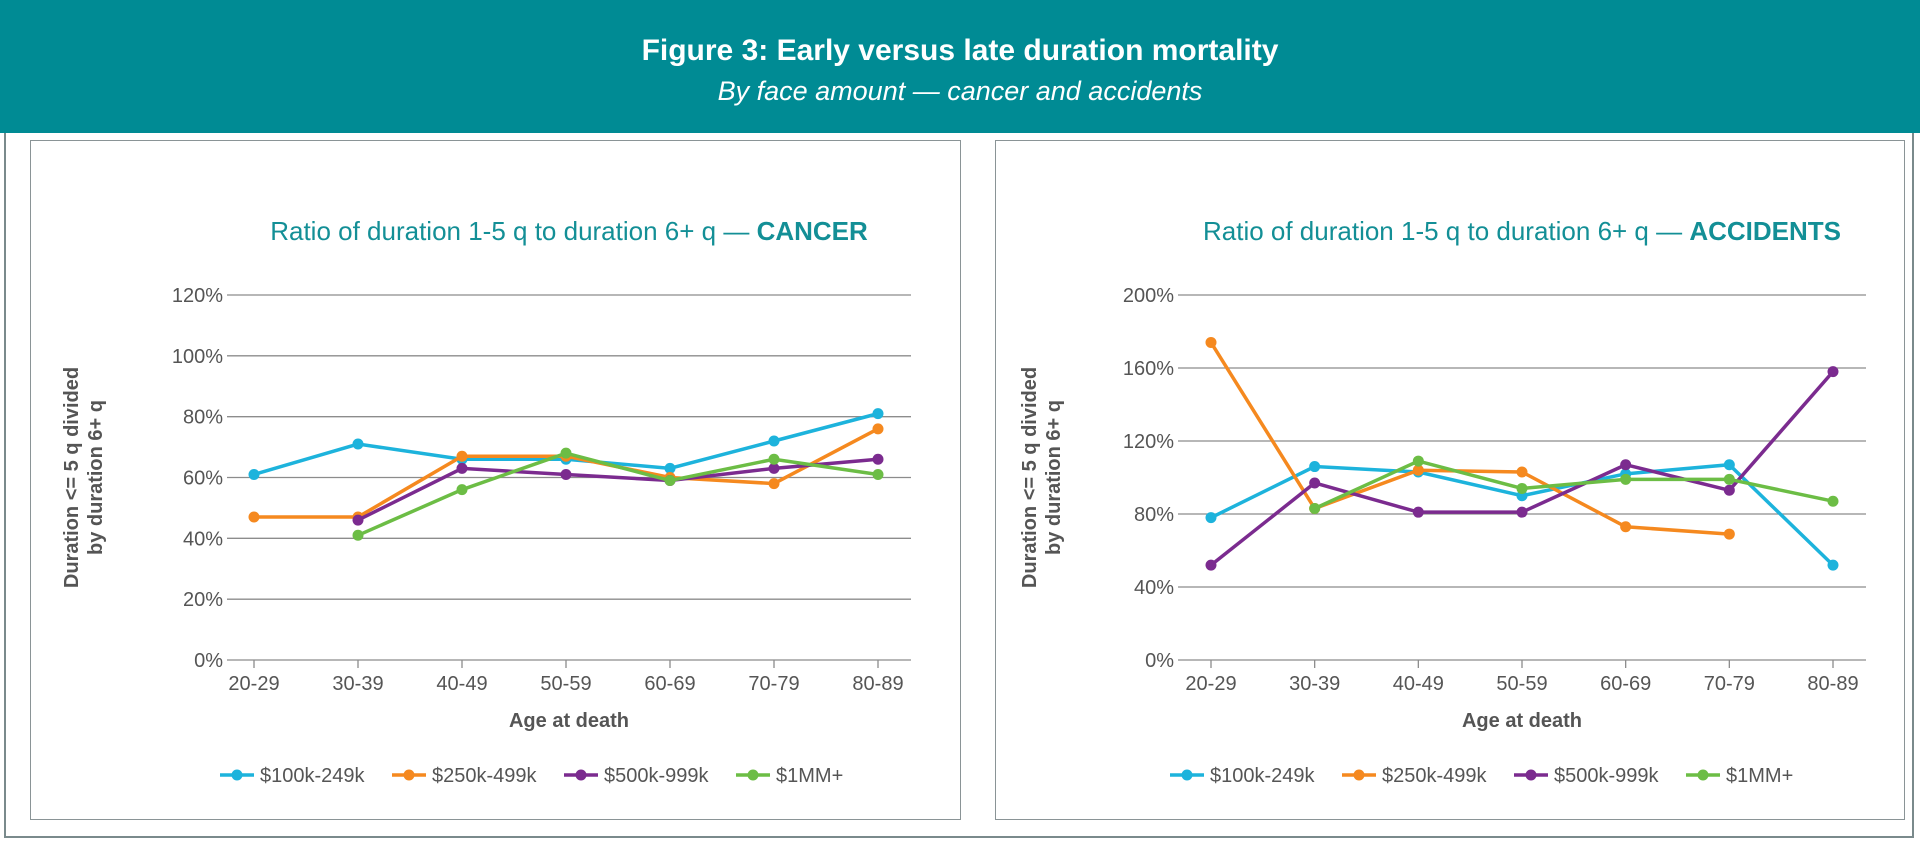  What do you see at coordinates (1759, 776) in the screenshot?
I see `legend-label: $1MM+` at bounding box center [1759, 776].